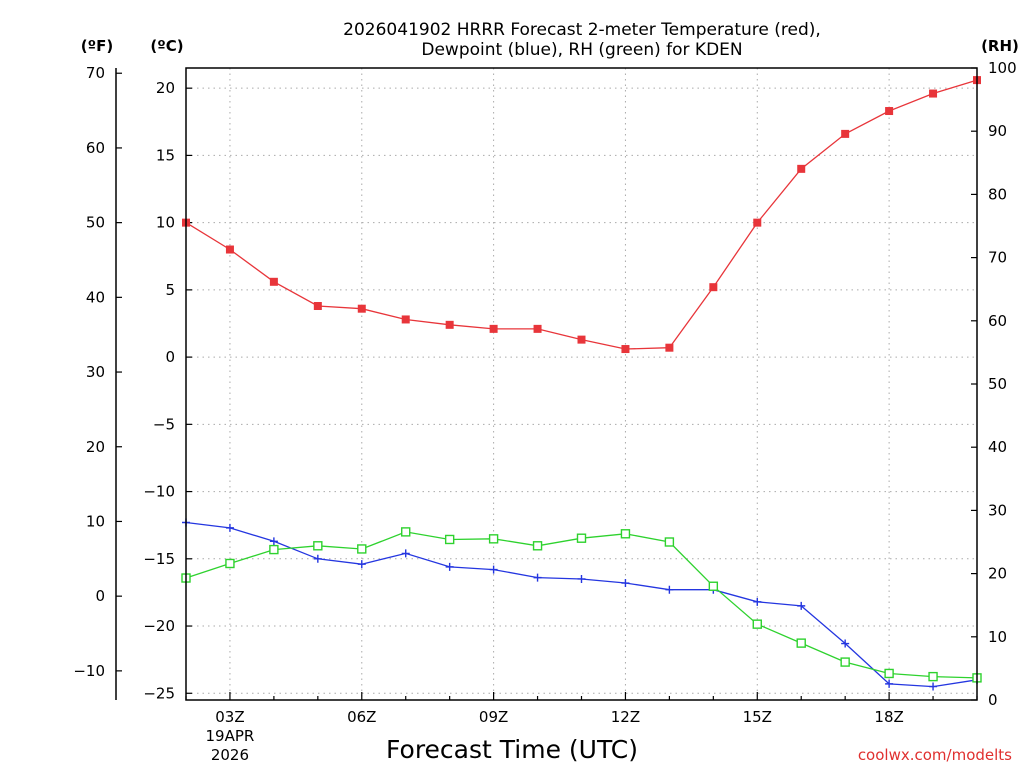 The width and height of the screenshot is (1024, 768). I want to click on year-label: 2026, so click(230, 755).